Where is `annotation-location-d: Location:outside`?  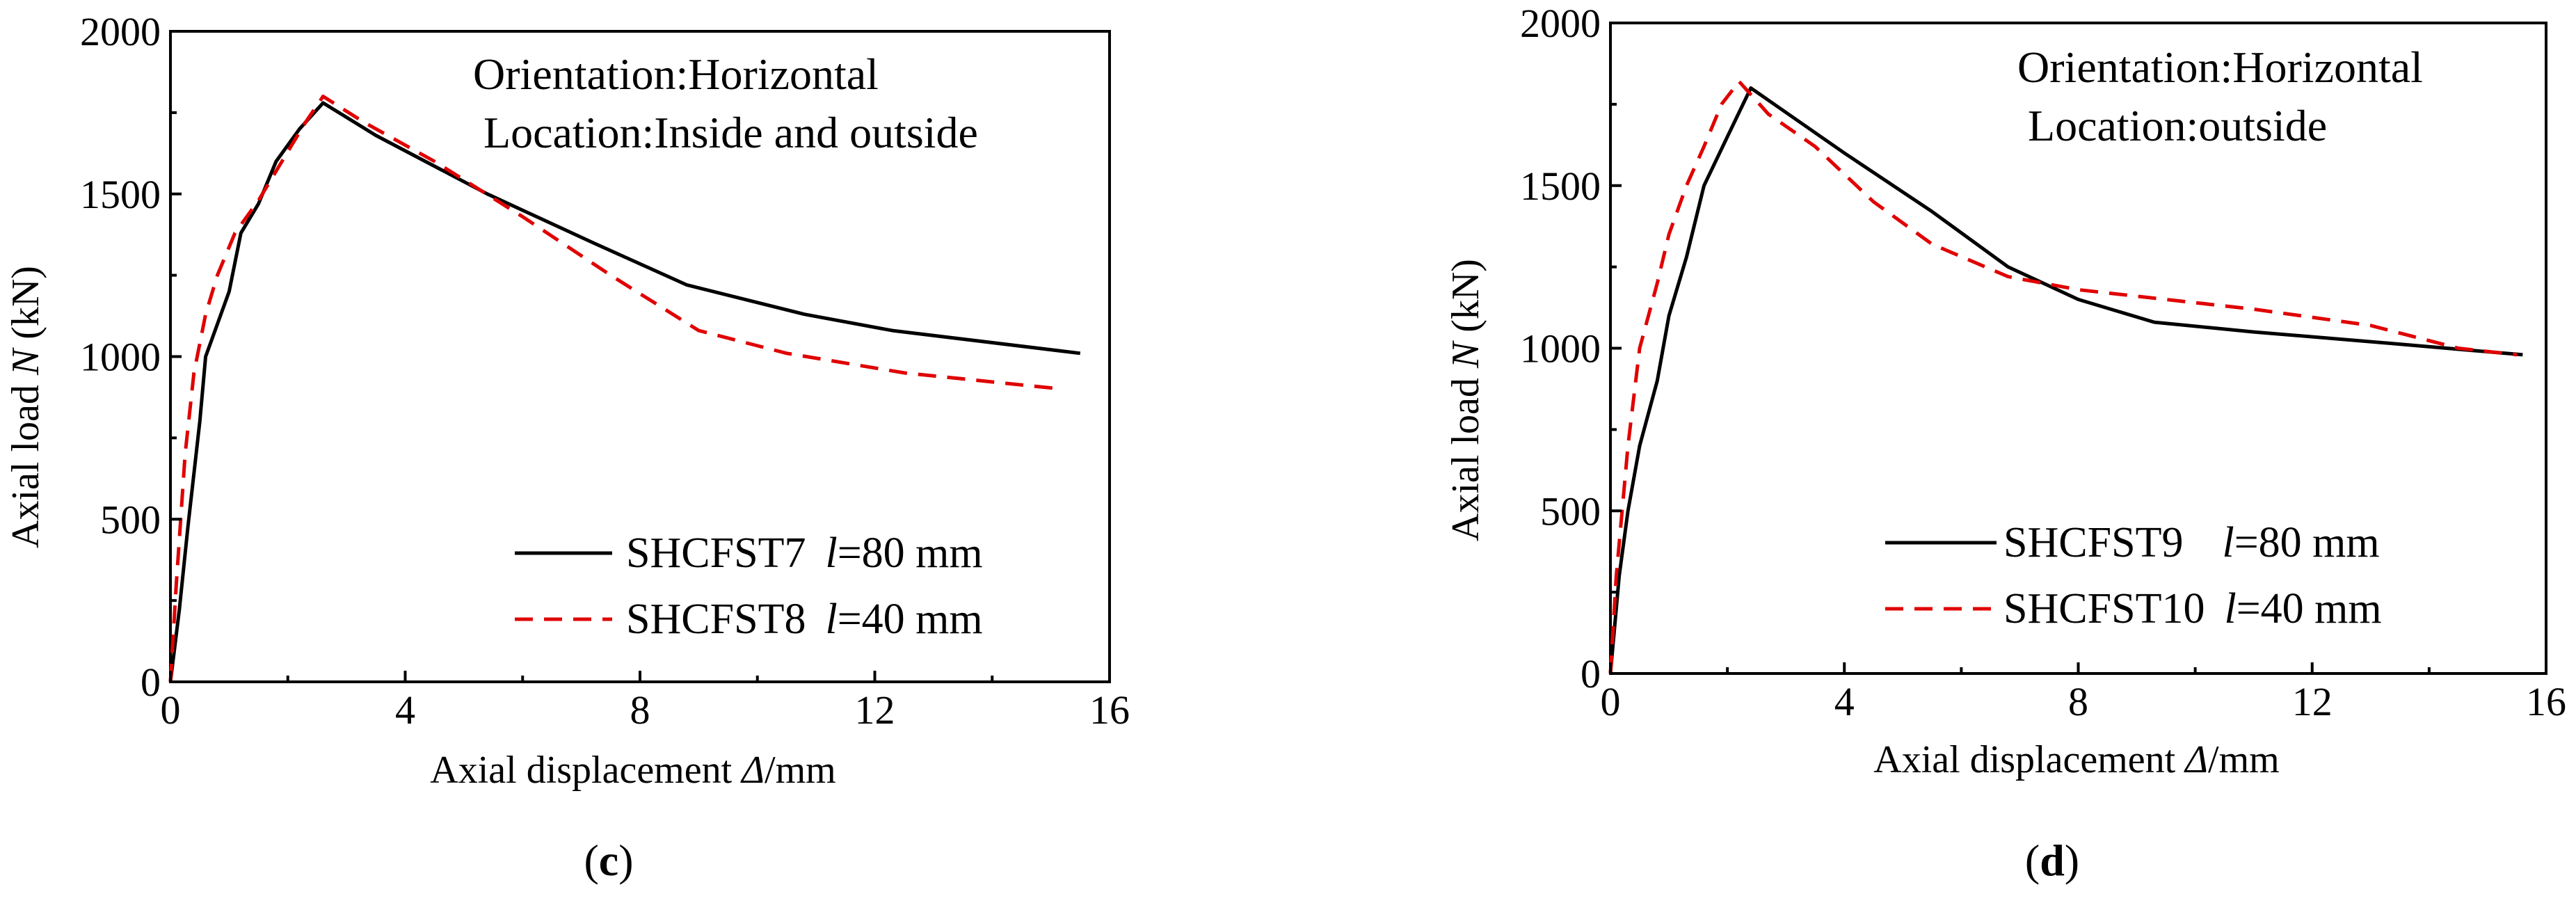
annotation-location-d: Location:outside is located at coordinates (2177, 125).